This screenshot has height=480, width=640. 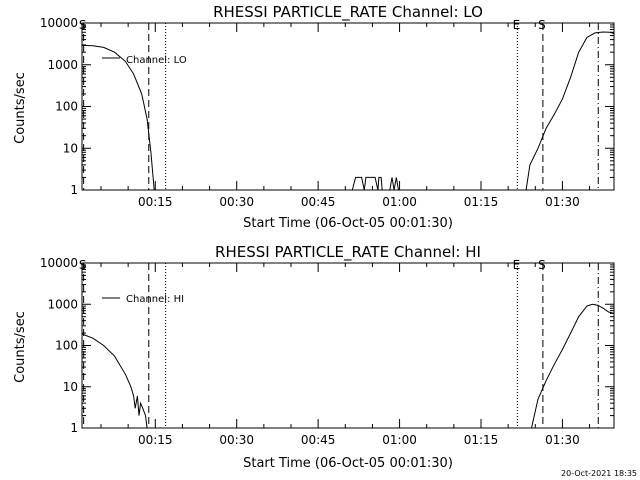 What do you see at coordinates (156, 60) in the screenshot?
I see `legend-label: Channel: LO` at bounding box center [156, 60].